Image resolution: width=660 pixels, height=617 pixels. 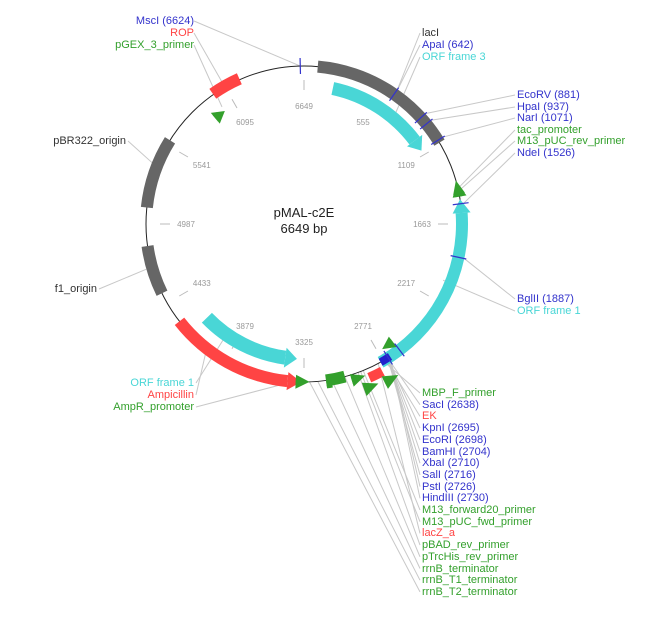 What do you see at coordinates (245, 326) in the screenshot?
I see `tick-label: 3879` at bounding box center [245, 326].